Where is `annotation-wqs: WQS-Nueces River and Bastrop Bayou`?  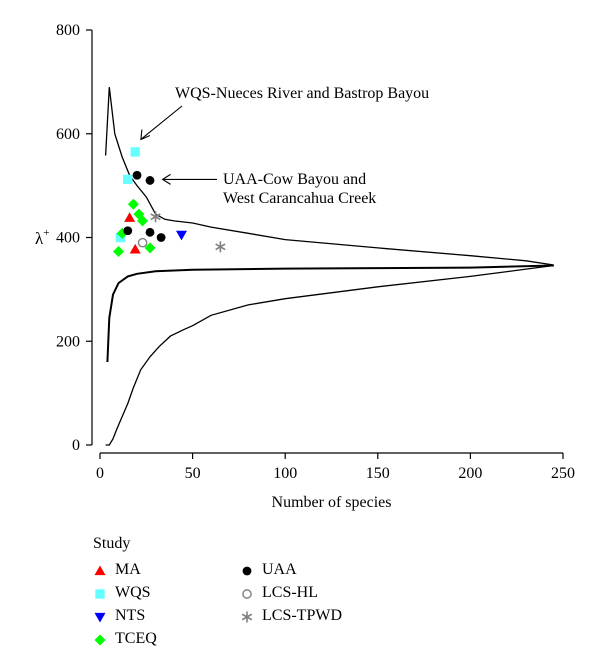 annotation-wqs: WQS-Nueces River and Bastrop Bayou is located at coordinates (302, 93).